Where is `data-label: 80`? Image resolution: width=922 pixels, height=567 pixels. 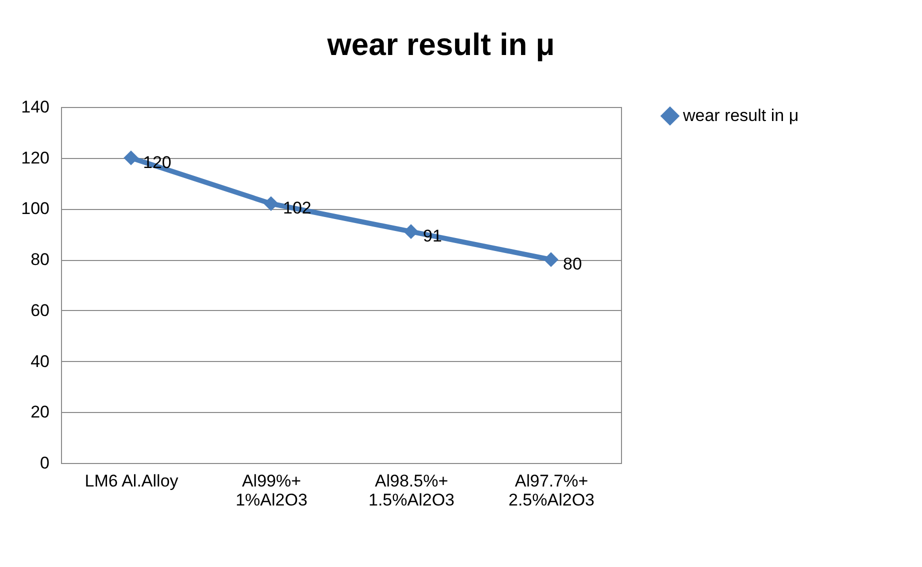
data-label: 80 is located at coordinates (572, 264).